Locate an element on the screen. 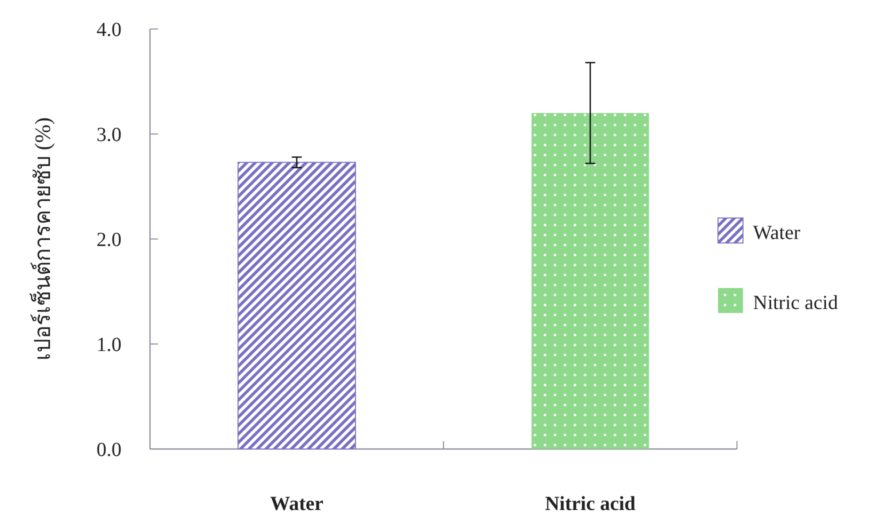  legend-label: Water is located at coordinates (777, 233).